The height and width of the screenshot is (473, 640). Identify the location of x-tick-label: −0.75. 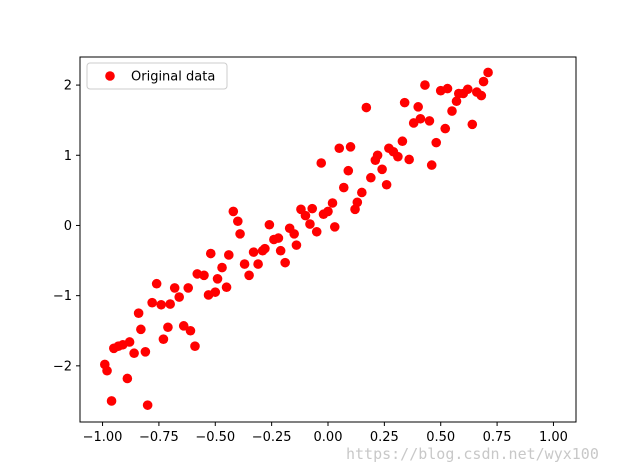
(159, 437).